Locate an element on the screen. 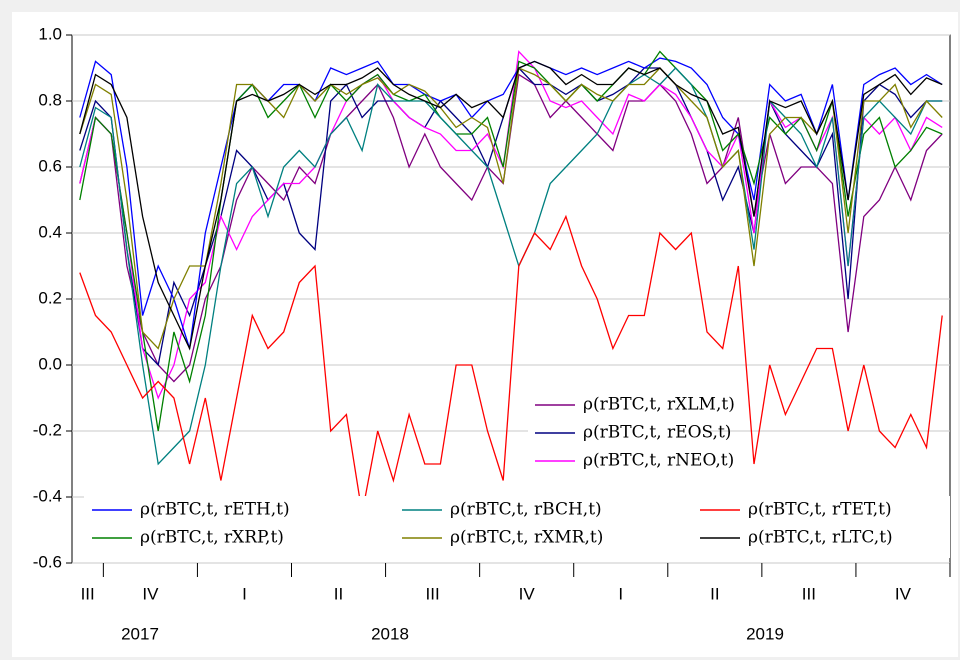 The height and width of the screenshot is (660, 960). y-tick-label: 1.0 is located at coordinates (50, 33).